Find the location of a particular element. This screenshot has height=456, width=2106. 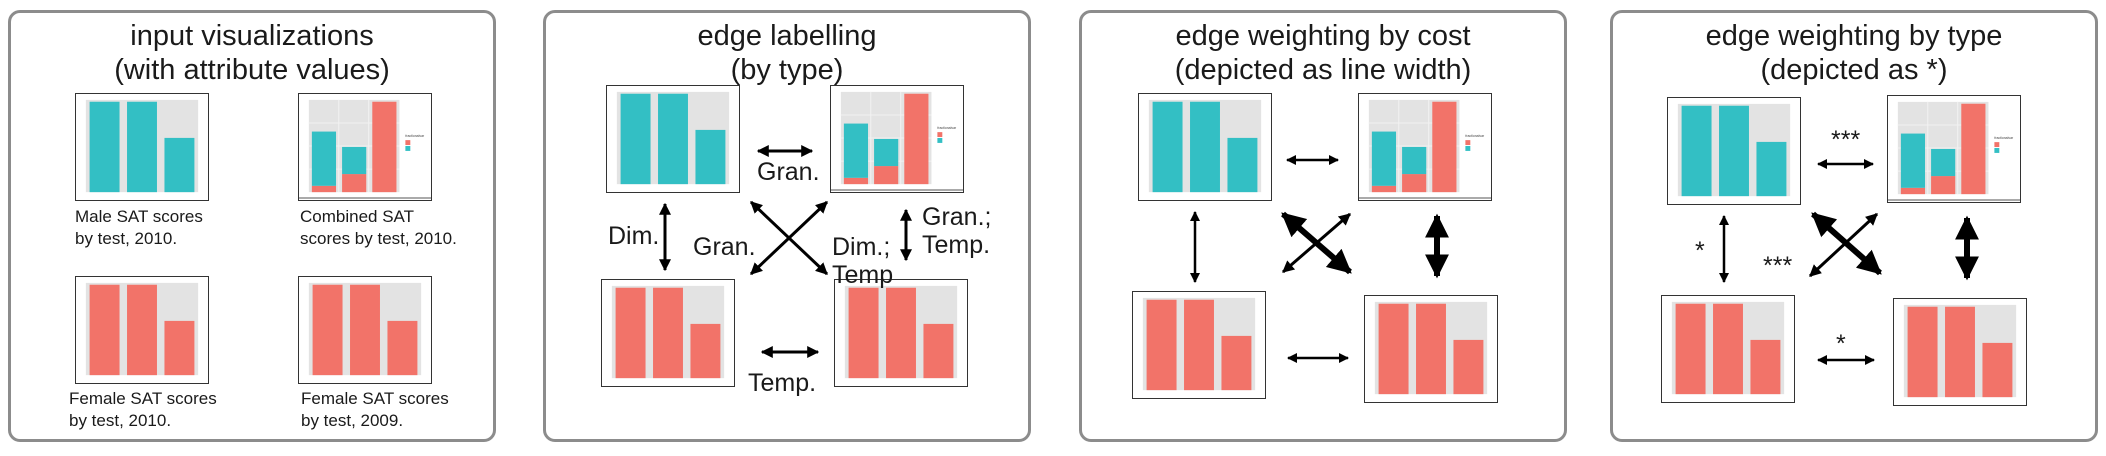

caption-line: by test, 2009. is located at coordinates (352, 420).